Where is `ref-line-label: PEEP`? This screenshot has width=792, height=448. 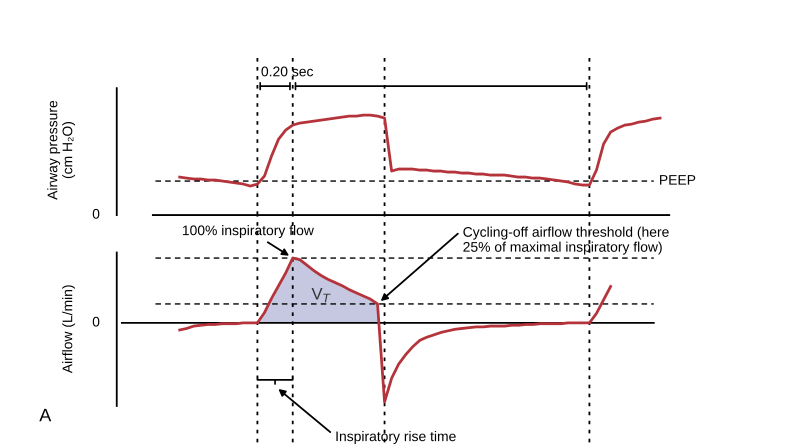
ref-line-label: PEEP is located at coordinates (678, 180).